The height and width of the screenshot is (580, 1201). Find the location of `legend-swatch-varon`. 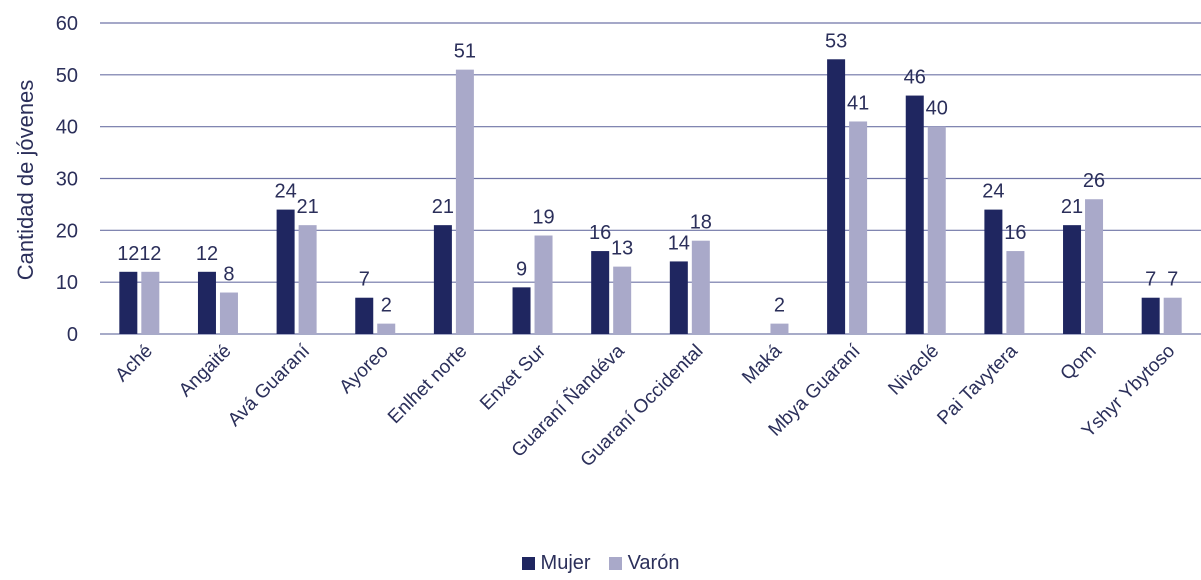

legend-swatch-varon is located at coordinates (615, 563).